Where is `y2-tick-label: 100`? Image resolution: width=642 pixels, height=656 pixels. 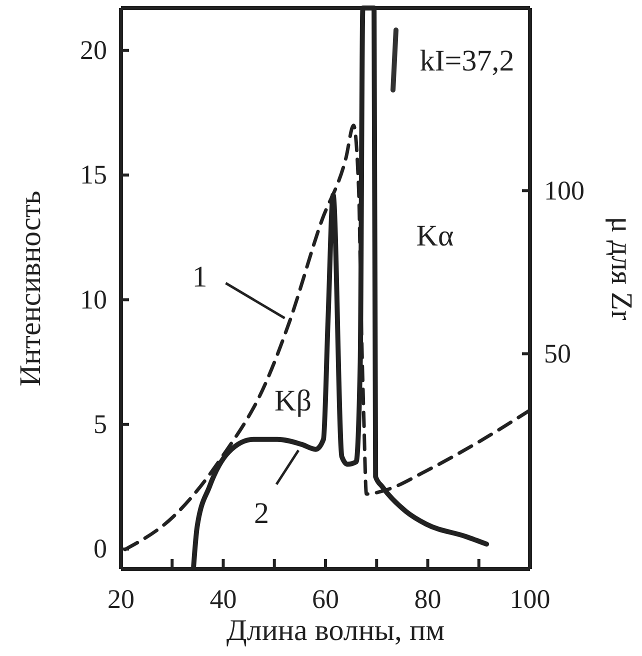
y2-tick-label: 100 is located at coordinates (564, 190).